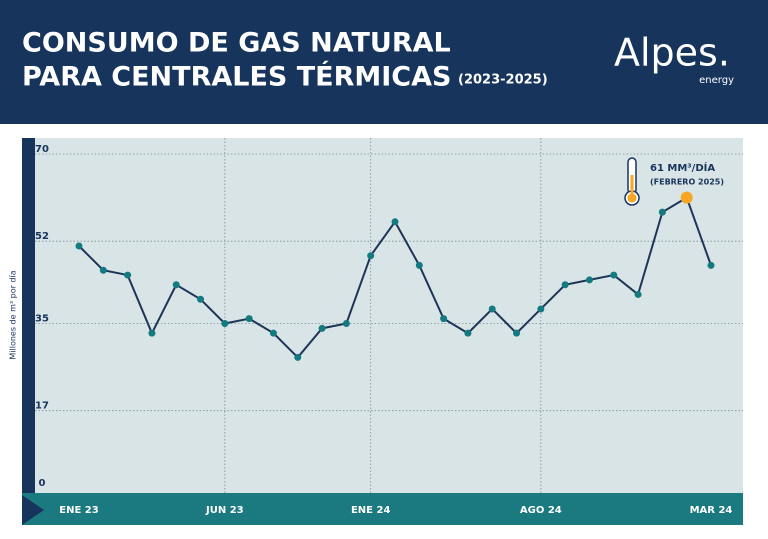  Describe the element at coordinates (33, 510) in the screenshot. I see `decor` at that location.